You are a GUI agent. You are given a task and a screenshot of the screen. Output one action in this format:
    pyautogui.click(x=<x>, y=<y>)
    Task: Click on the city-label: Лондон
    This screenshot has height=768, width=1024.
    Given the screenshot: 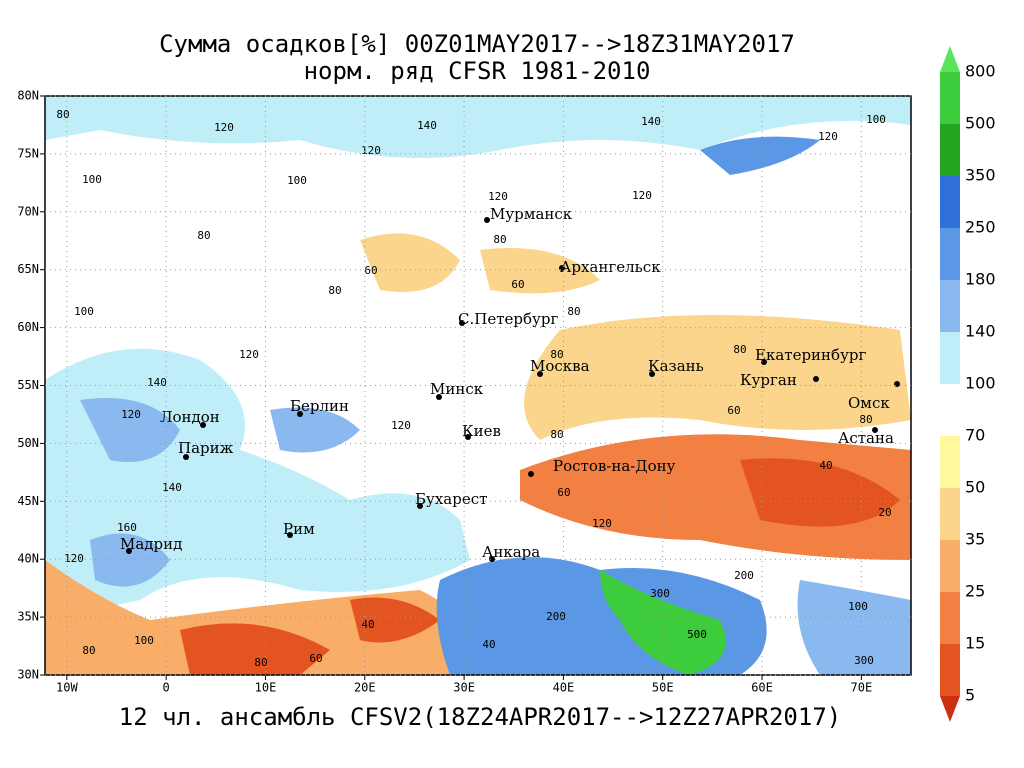 What is the action you would take?
    pyautogui.click(x=190, y=417)
    